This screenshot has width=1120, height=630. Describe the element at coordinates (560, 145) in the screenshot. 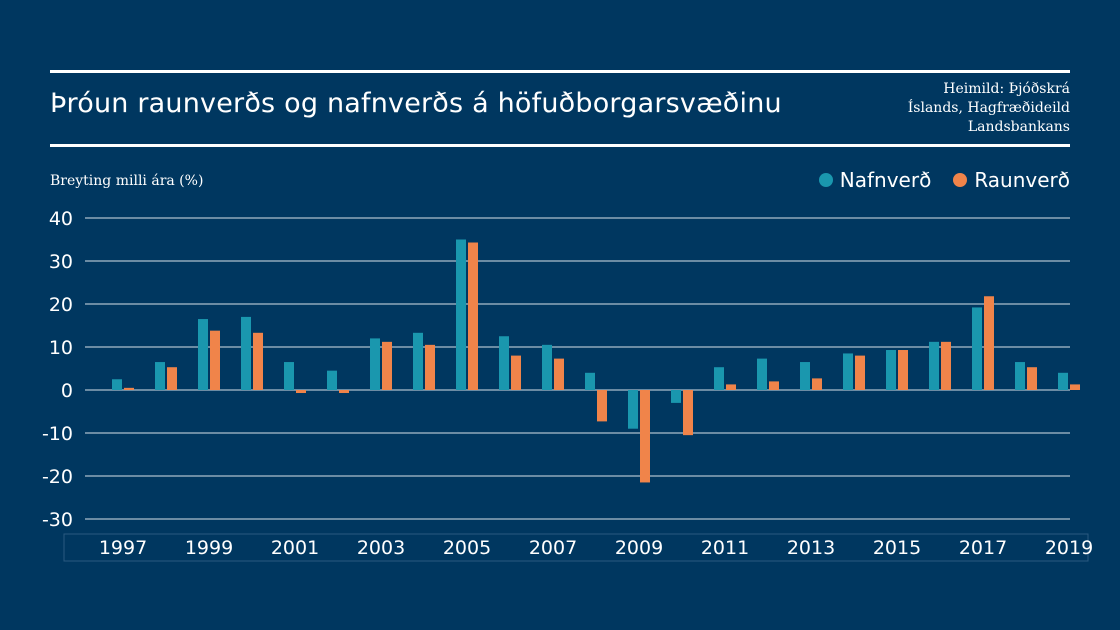

I see `title-bottom-rule` at that location.